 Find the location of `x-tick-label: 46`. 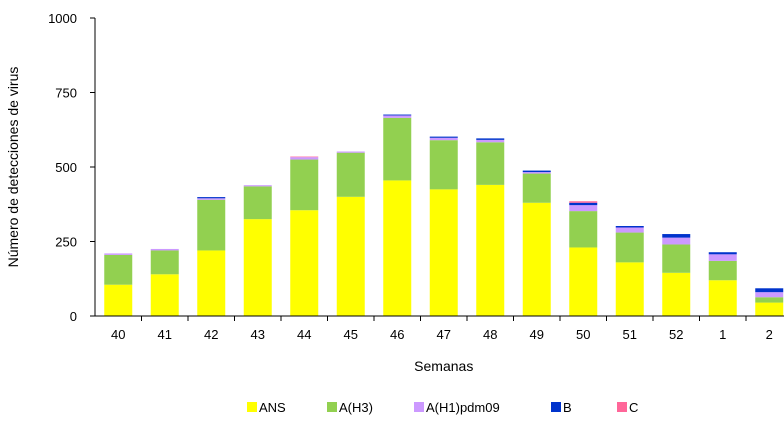

x-tick-label: 46 is located at coordinates (397, 334).